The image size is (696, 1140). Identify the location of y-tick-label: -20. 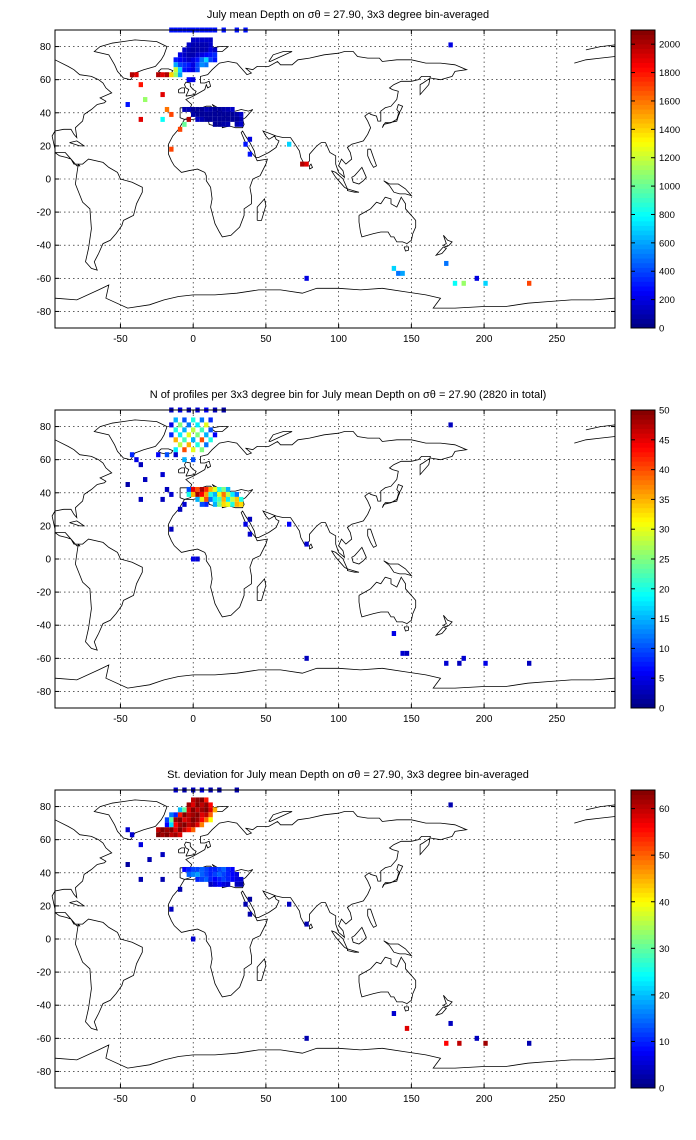
(44, 593).